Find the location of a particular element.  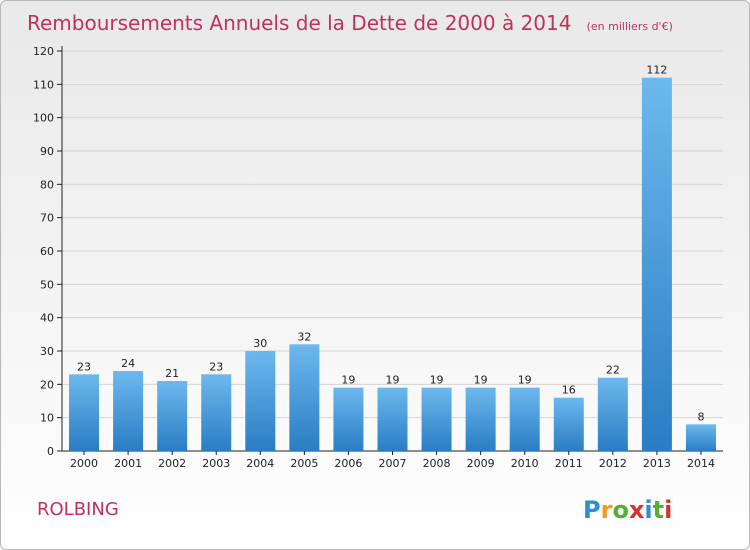

x-tick-label-2006: 2006 is located at coordinates (348, 463).